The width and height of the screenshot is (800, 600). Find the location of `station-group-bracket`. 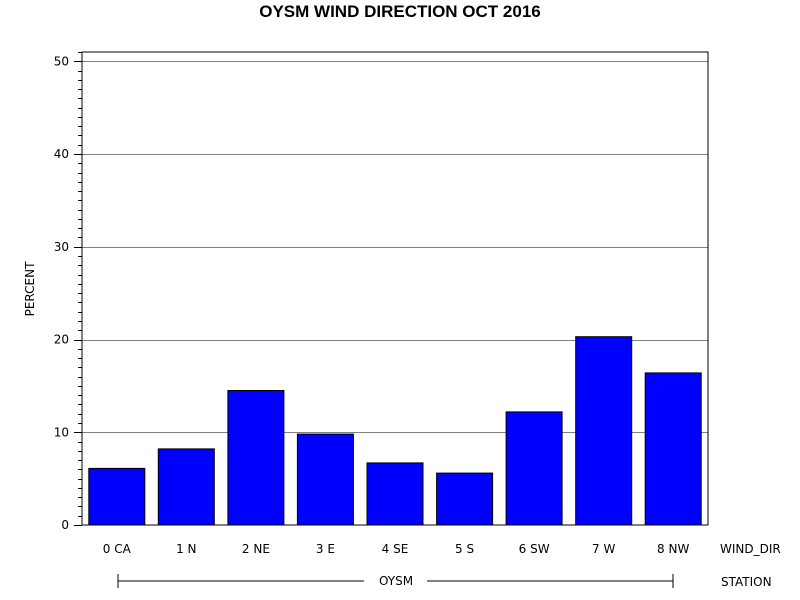

station-group-bracket is located at coordinates (395, 581).